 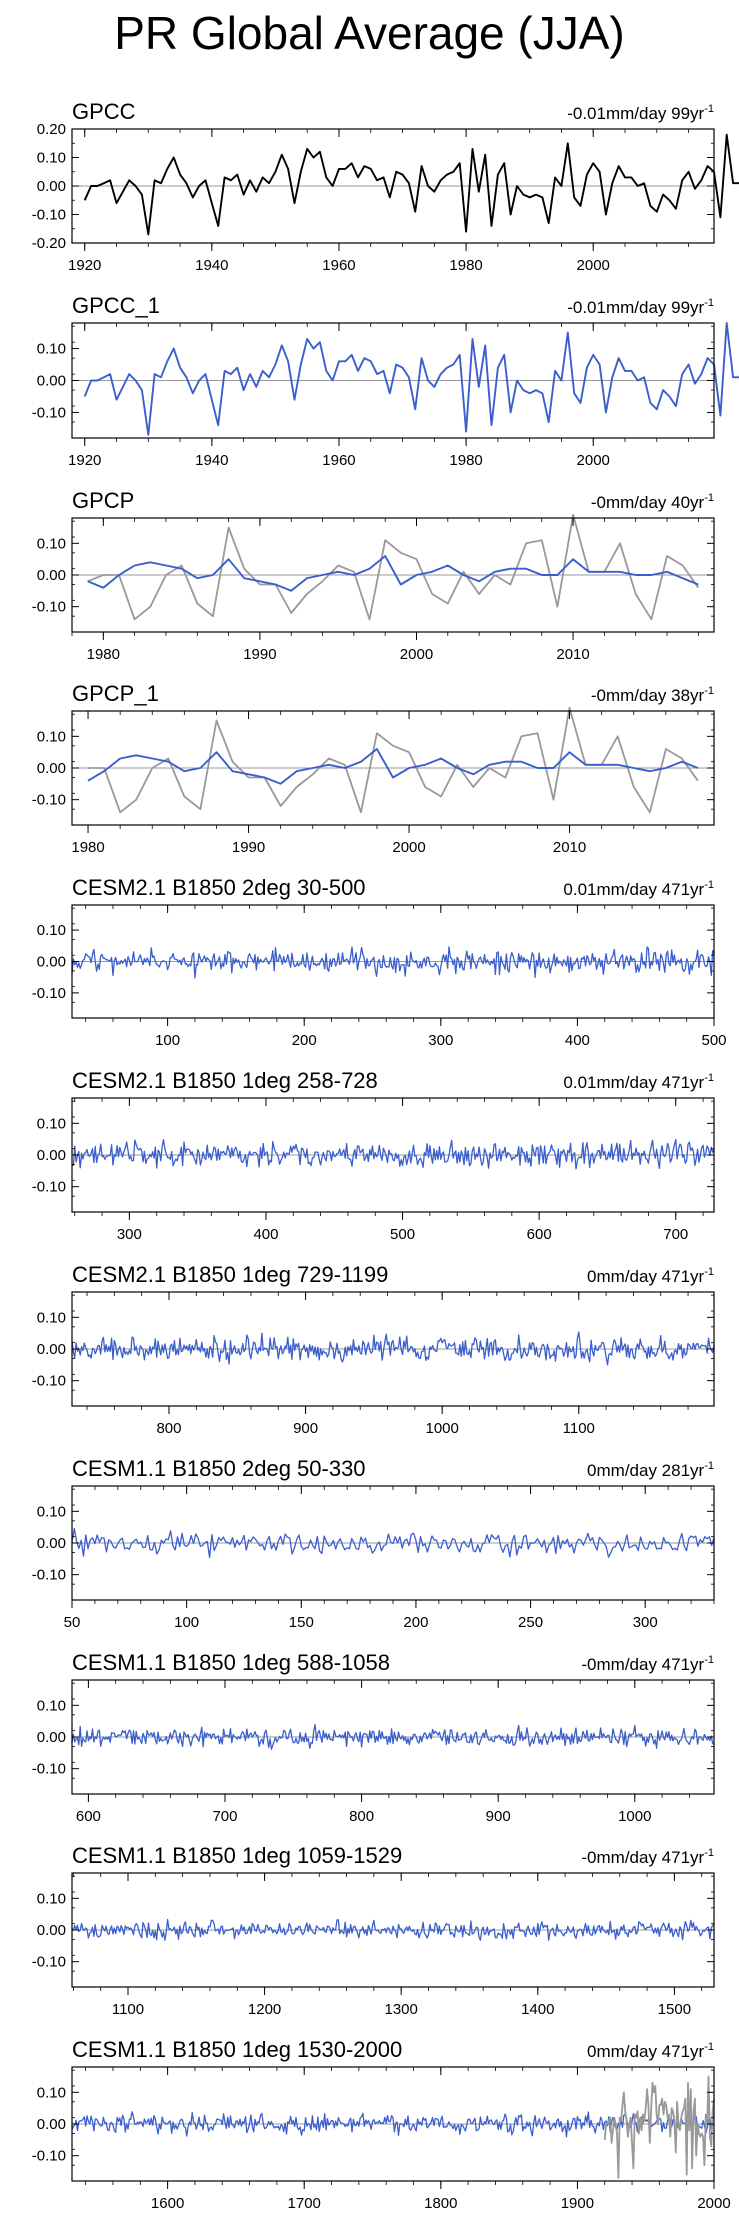 What do you see at coordinates (634, 1816) in the screenshot?
I see `xtick-label: 1000` at bounding box center [634, 1816].